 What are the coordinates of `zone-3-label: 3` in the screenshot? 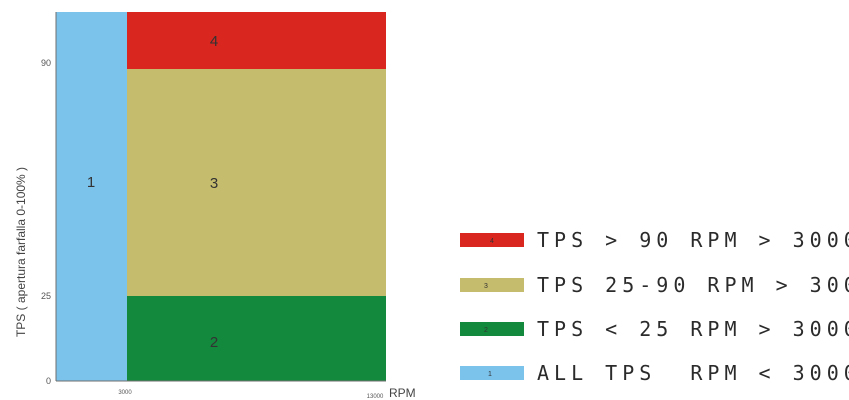 It's located at (214, 183).